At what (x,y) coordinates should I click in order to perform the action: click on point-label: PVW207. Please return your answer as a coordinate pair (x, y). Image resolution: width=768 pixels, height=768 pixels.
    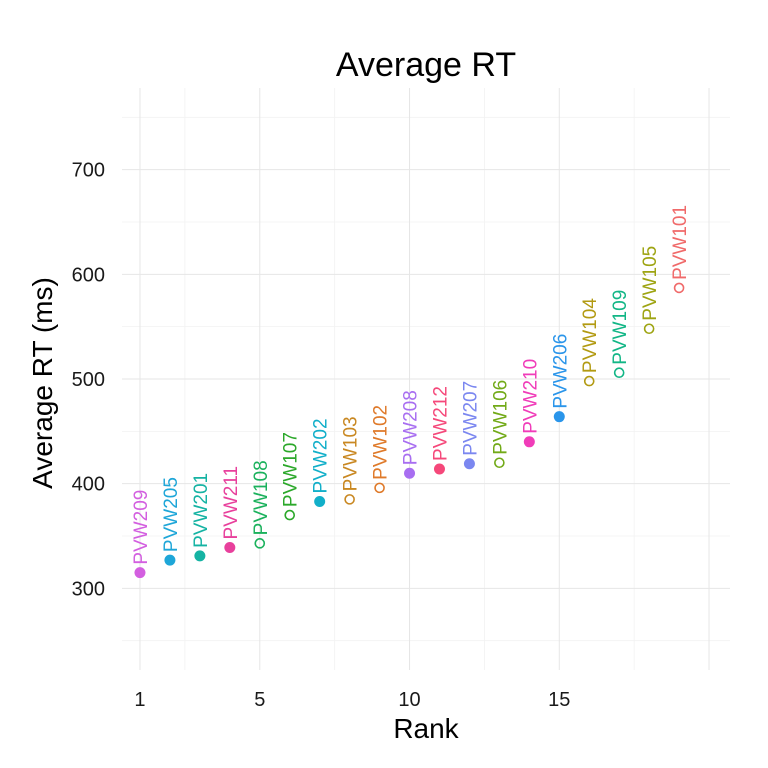
    Looking at the image, I should click on (470, 418).